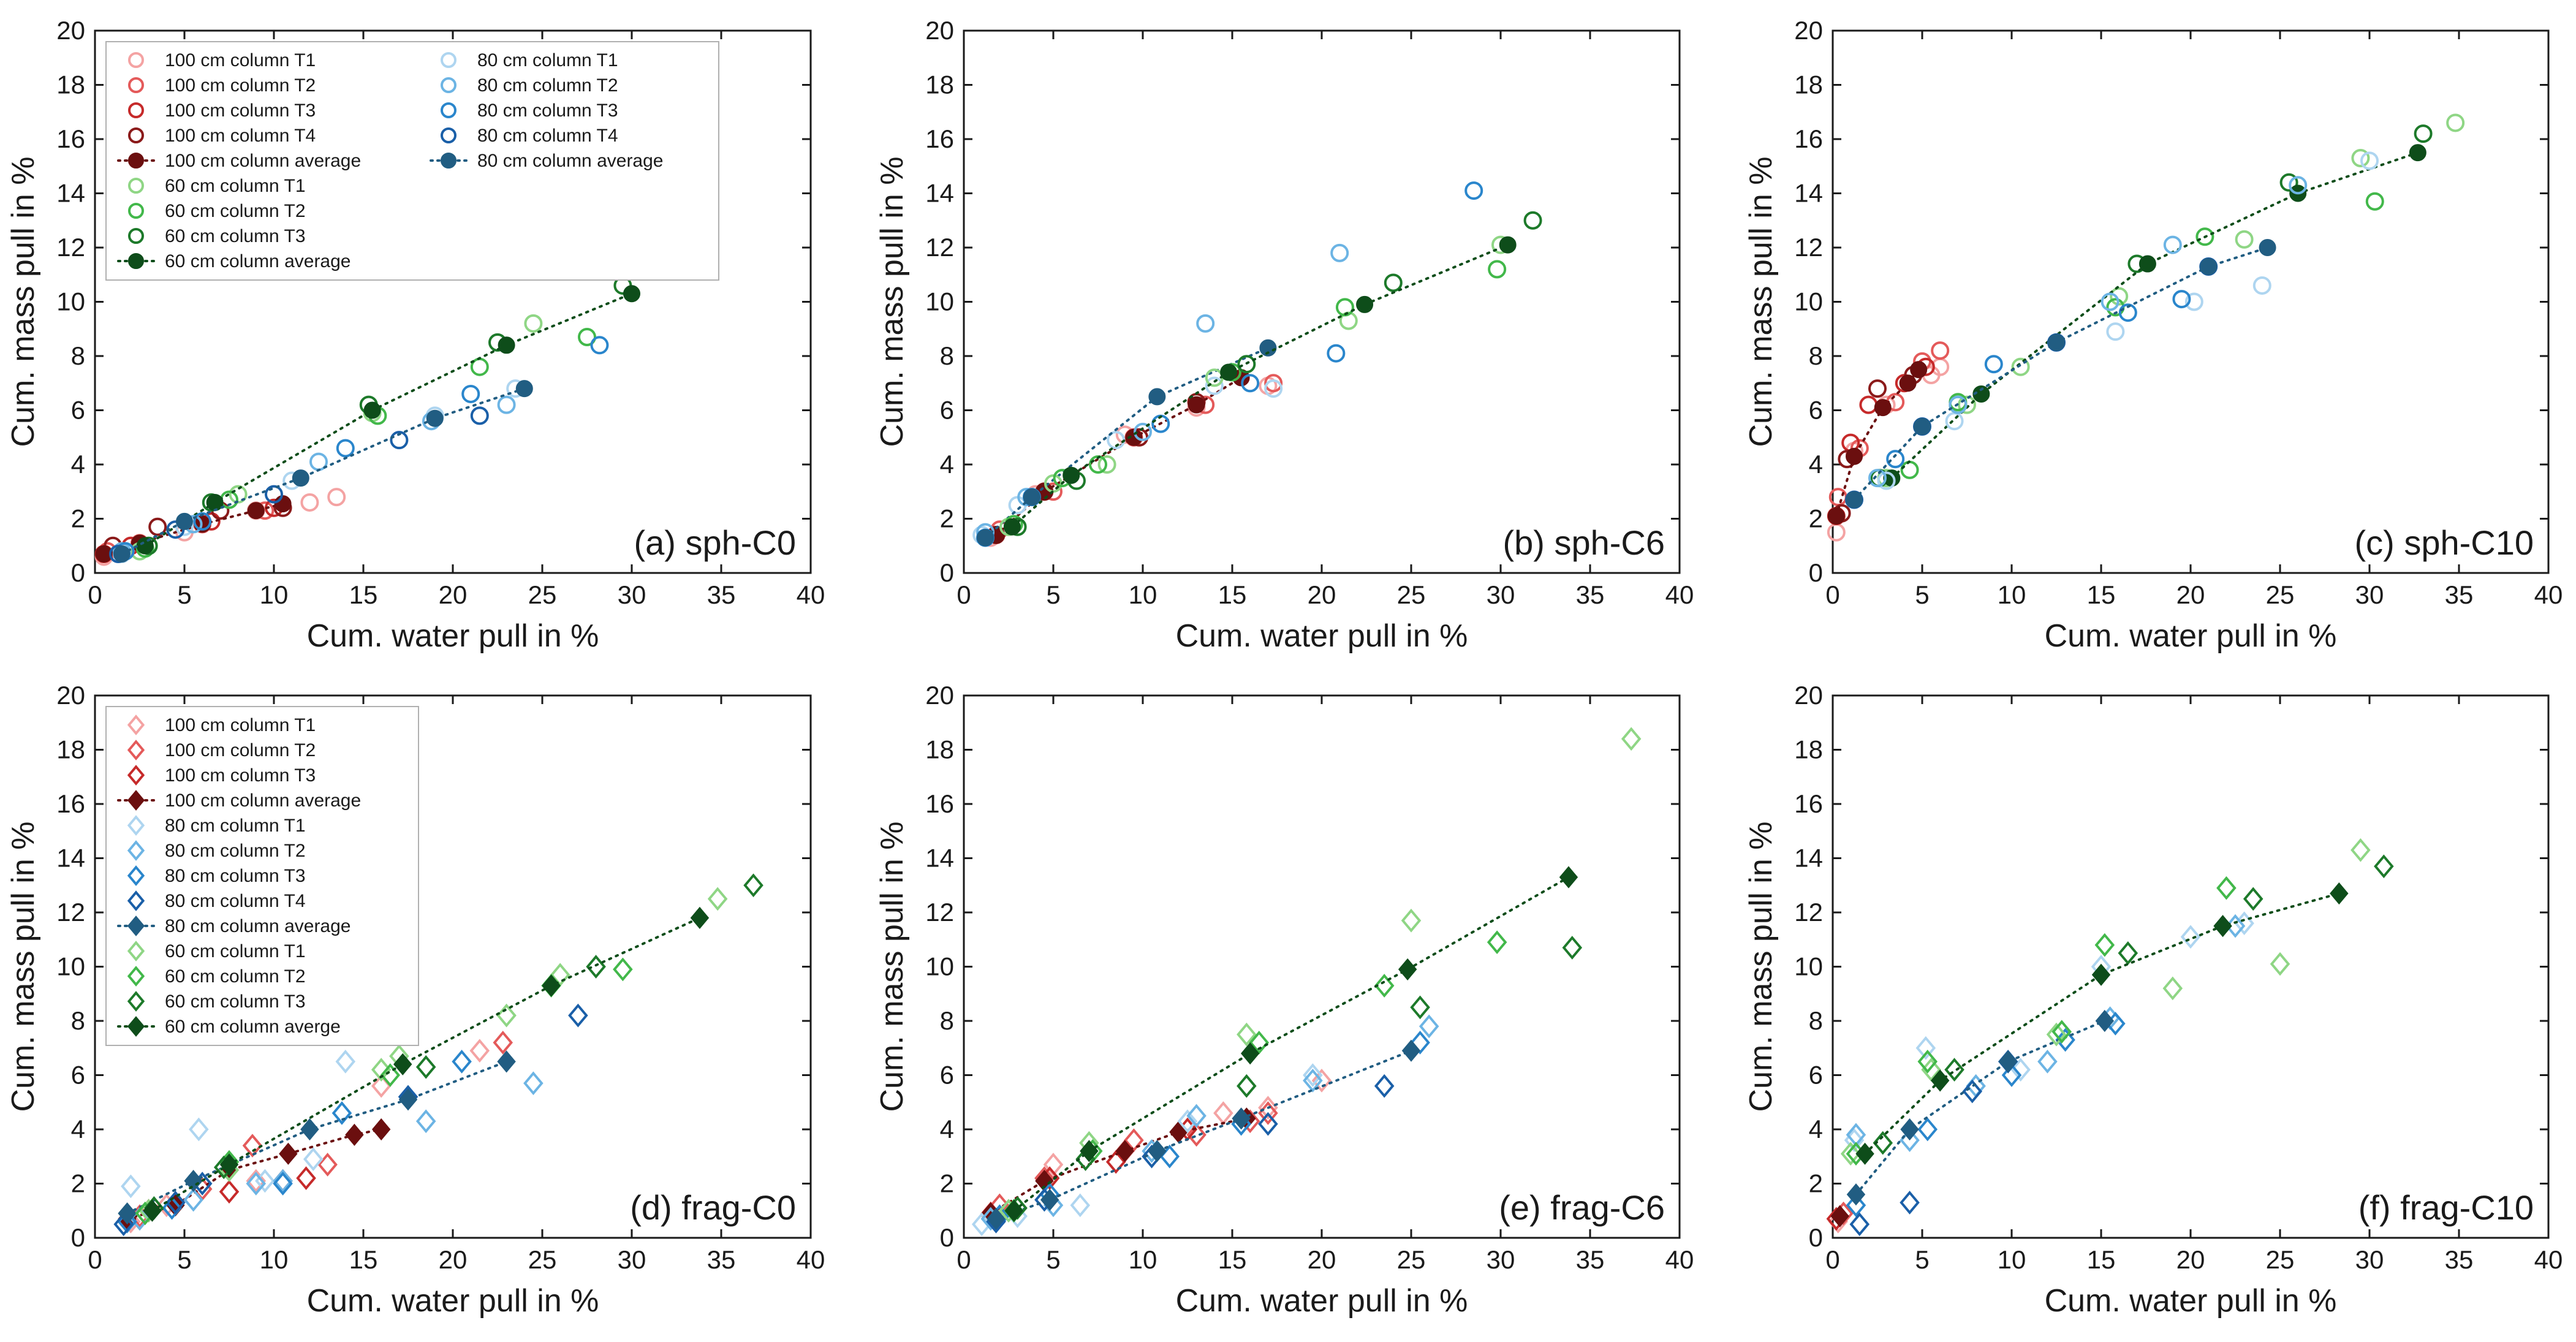  What do you see at coordinates (236, 976) in the screenshot?
I see `legend-label: 60 cm column T2` at bounding box center [236, 976].